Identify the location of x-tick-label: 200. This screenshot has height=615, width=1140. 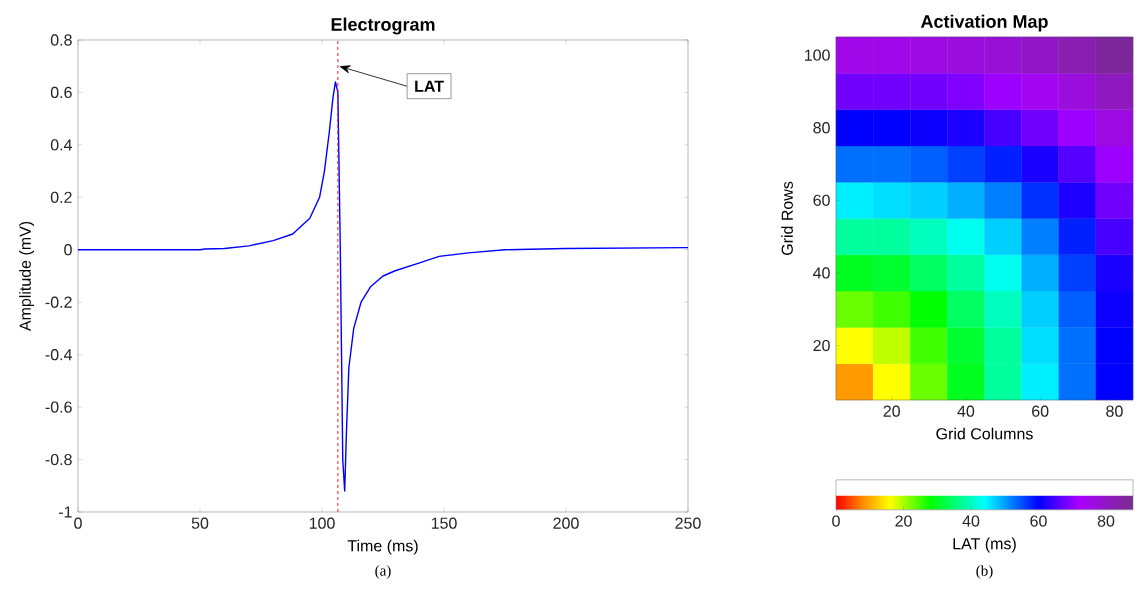
(566, 523).